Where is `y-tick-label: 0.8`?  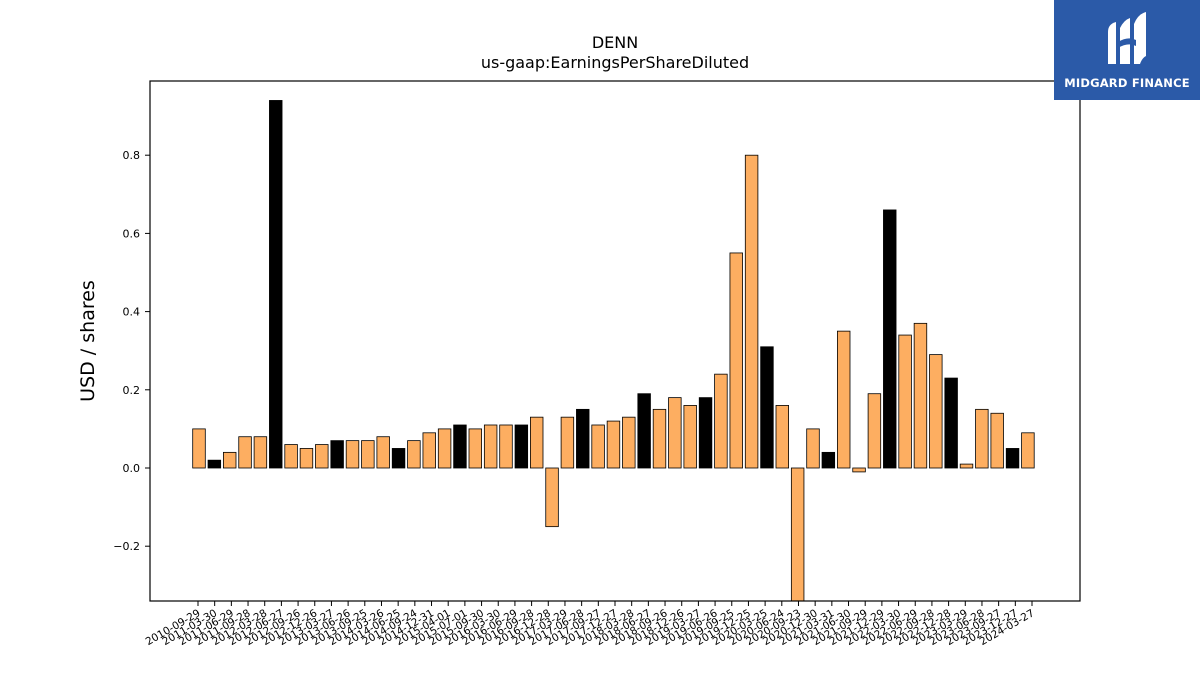 y-tick-label: 0.8 is located at coordinates (132, 155).